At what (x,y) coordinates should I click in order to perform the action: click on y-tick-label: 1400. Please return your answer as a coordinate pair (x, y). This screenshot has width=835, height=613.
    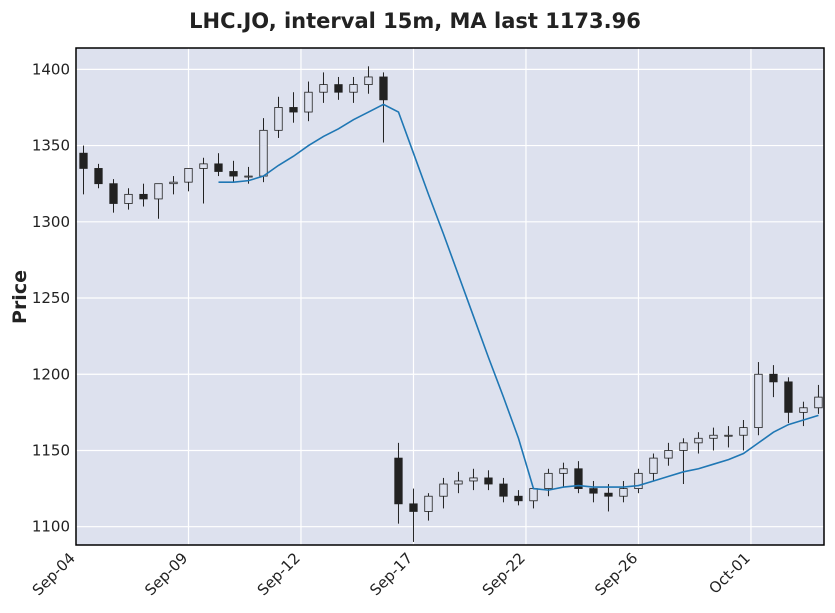
    Looking at the image, I should click on (51, 69).